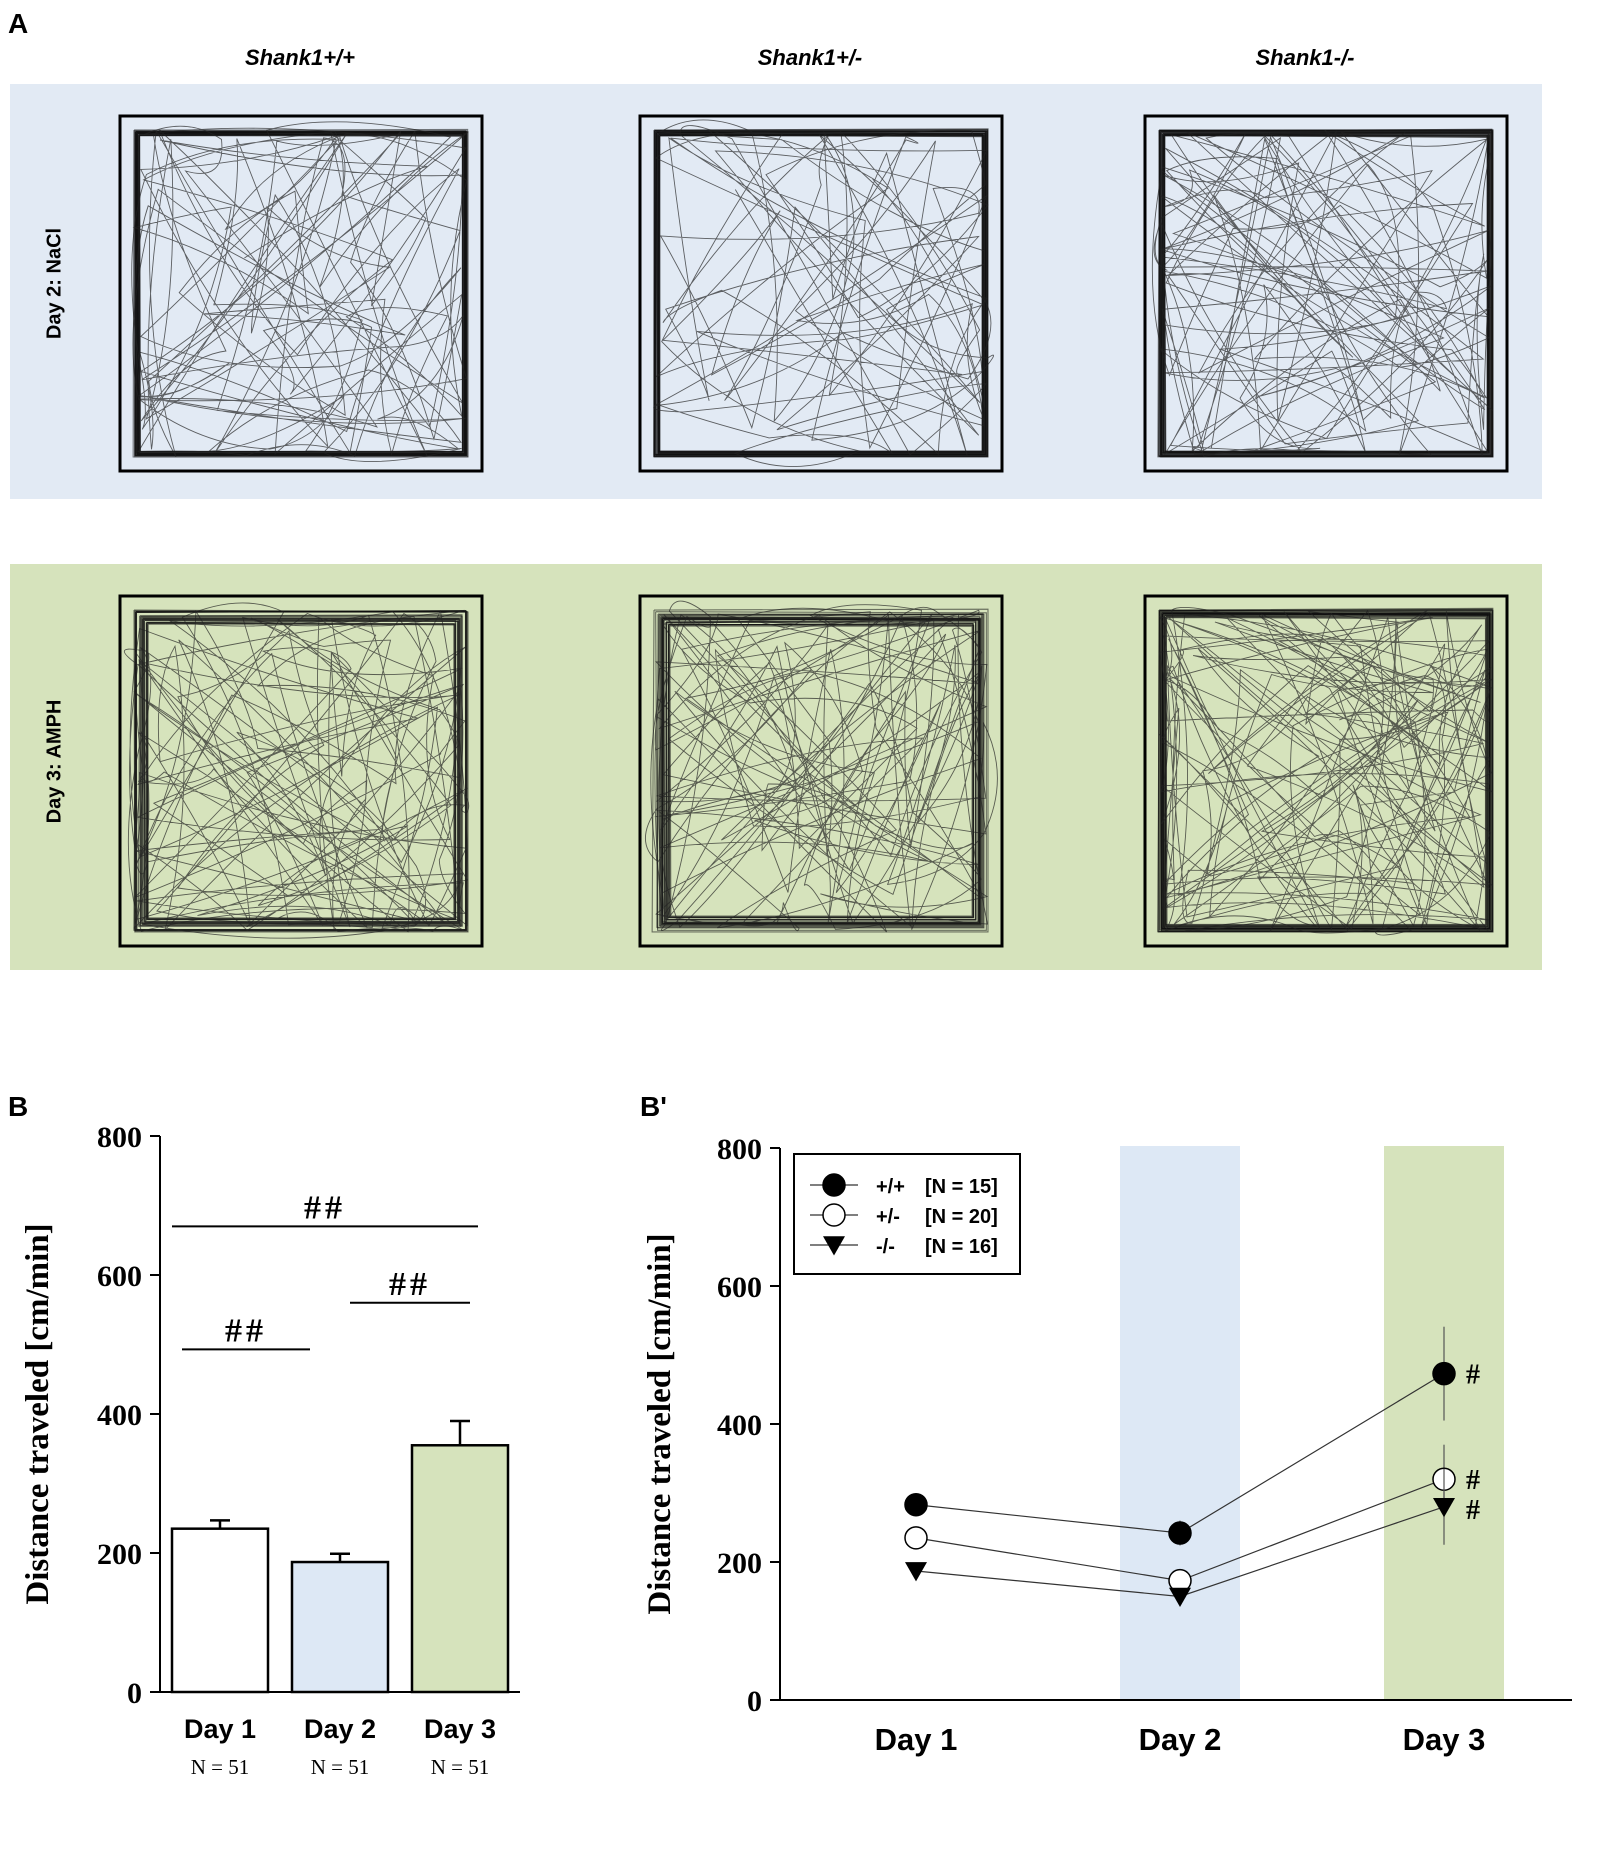 The height and width of the screenshot is (1868, 1600). Describe the element at coordinates (885, 1247) in the screenshot. I see `legend-symbol: -/-` at that location.